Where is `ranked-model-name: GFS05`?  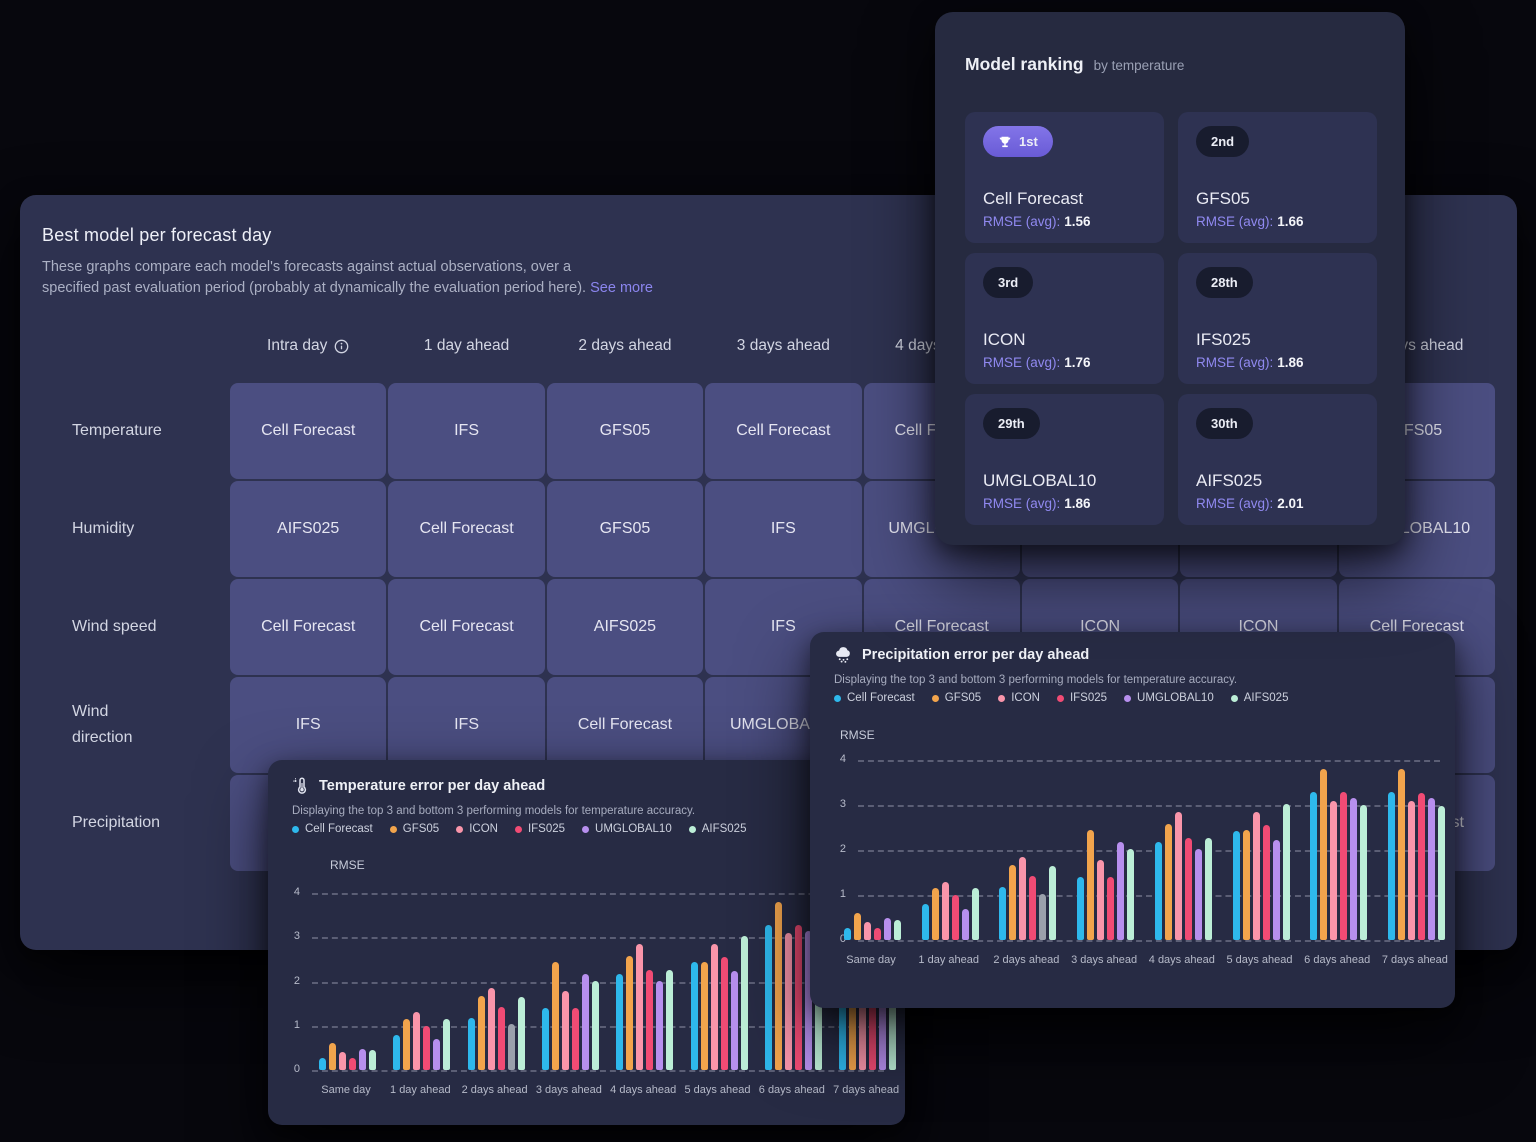 ranked-model-name: GFS05 is located at coordinates (1223, 198).